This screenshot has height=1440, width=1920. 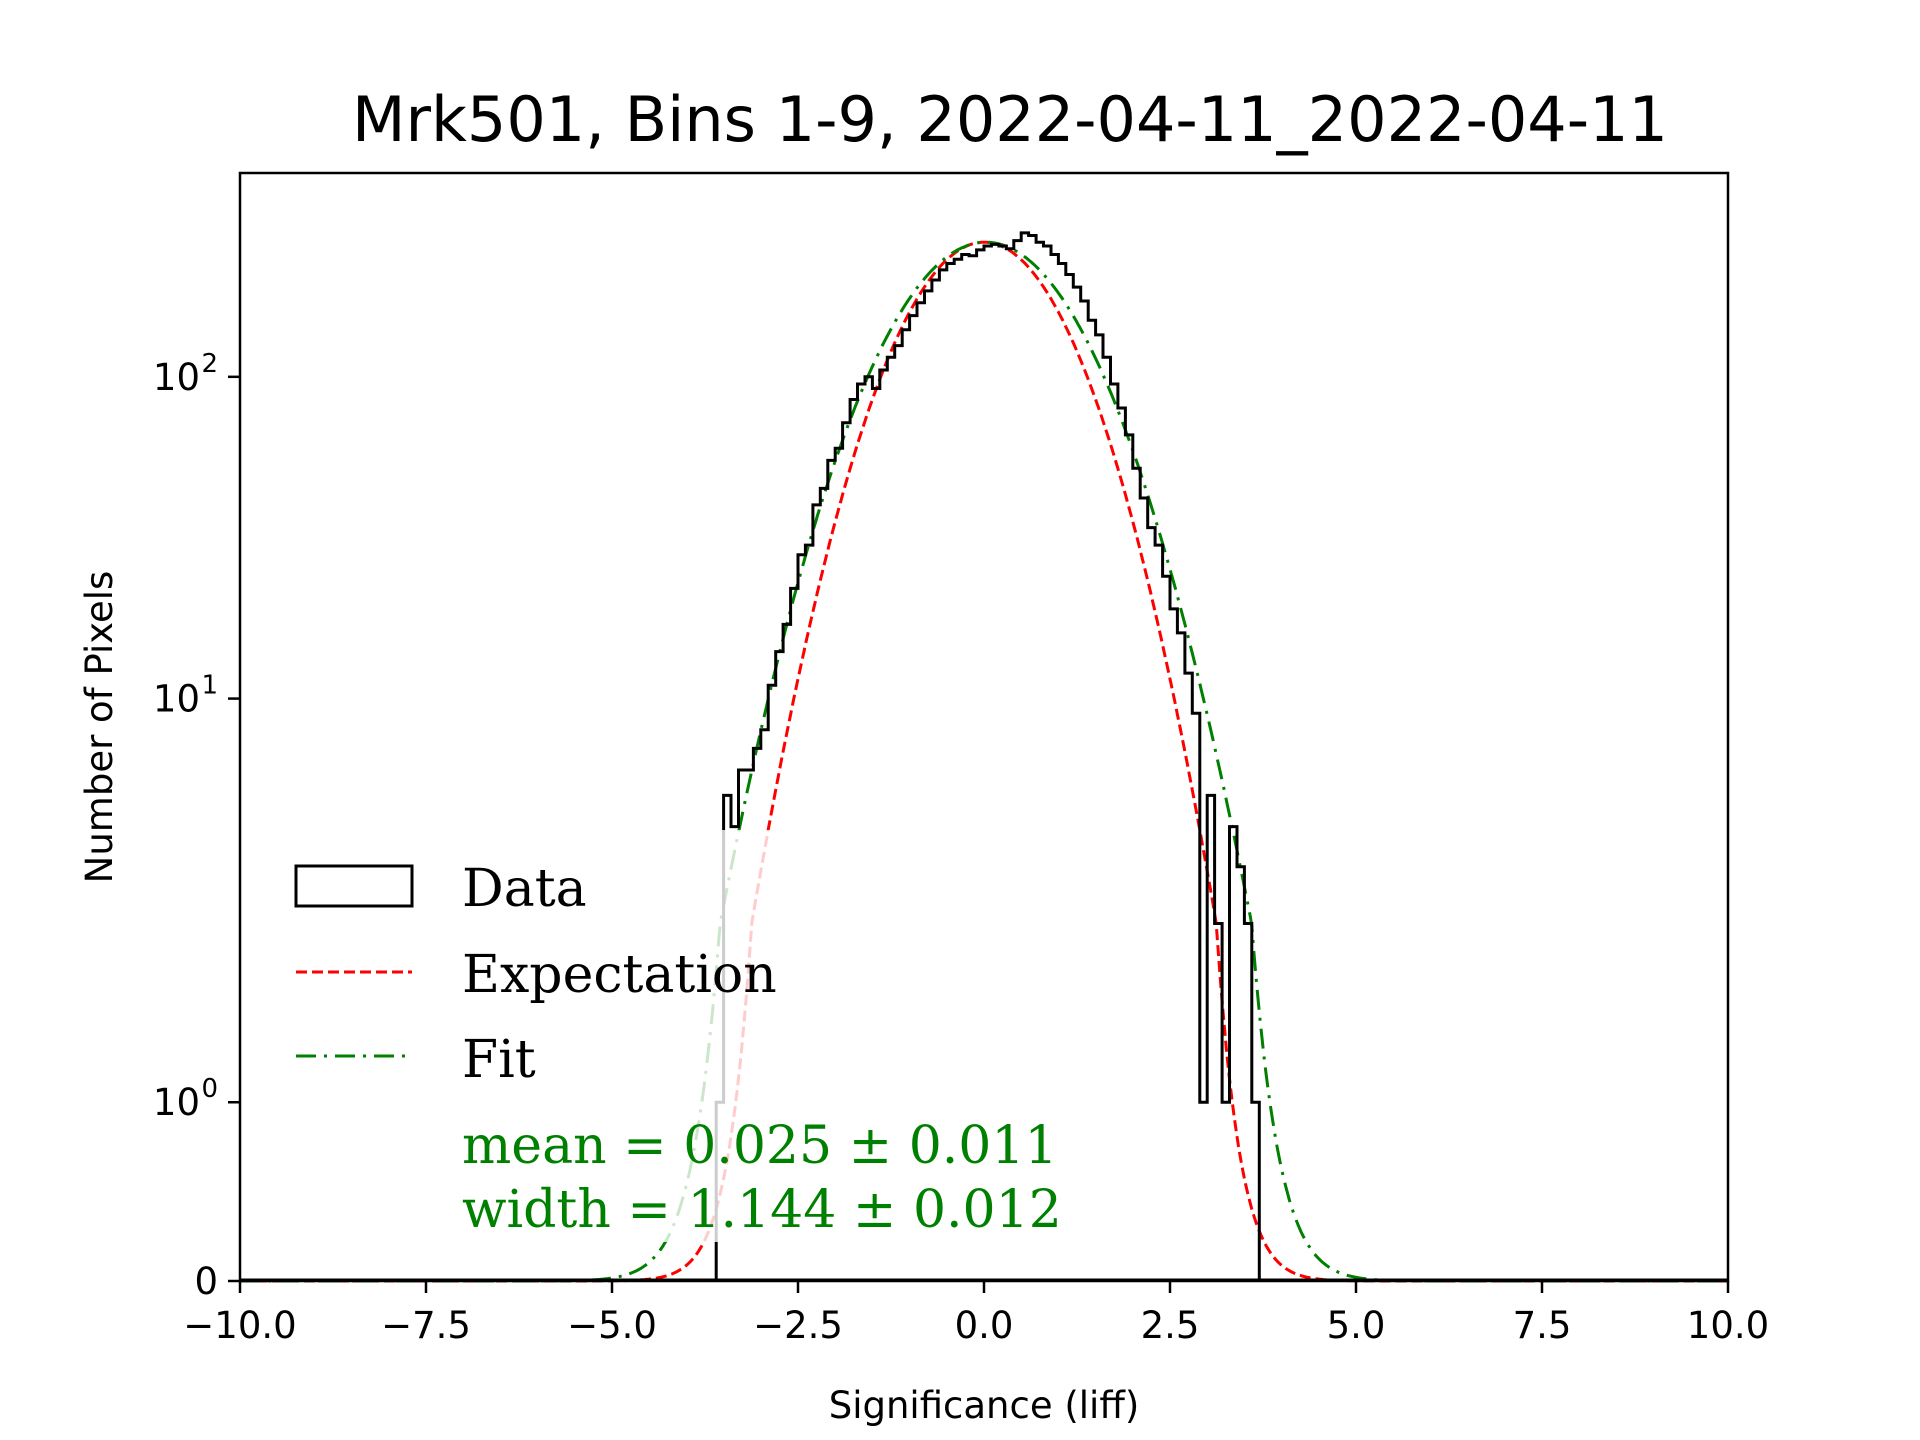 I want to click on legend-background, so click(x=557, y=1036).